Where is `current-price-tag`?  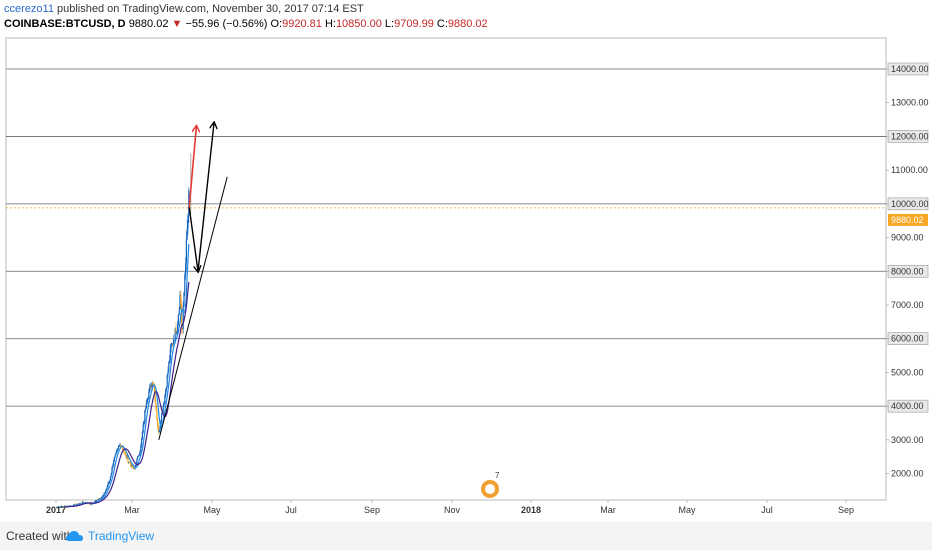 current-price-tag is located at coordinates (908, 219).